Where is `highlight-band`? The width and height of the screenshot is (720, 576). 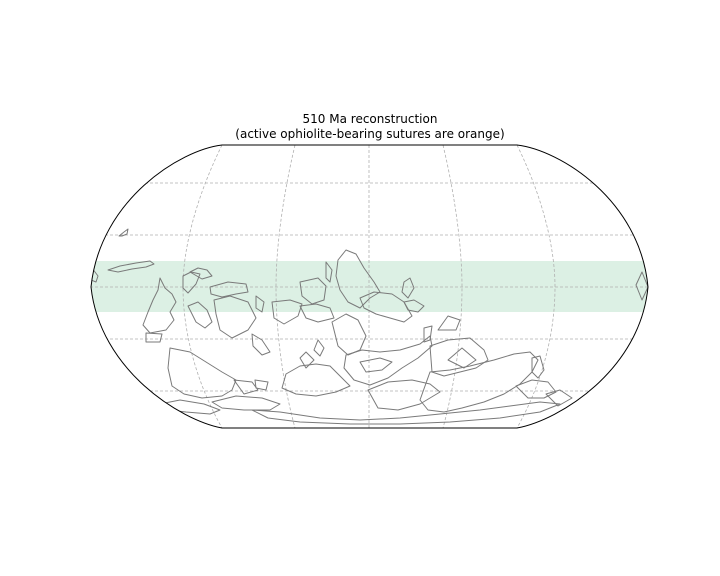
highlight-band is located at coordinates (369, 286).